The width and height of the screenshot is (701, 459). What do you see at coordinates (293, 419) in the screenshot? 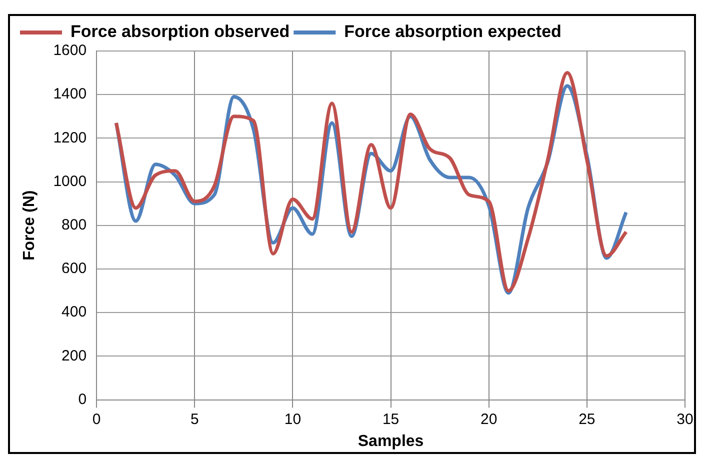
I see `x-tick-label: 10` at bounding box center [293, 419].